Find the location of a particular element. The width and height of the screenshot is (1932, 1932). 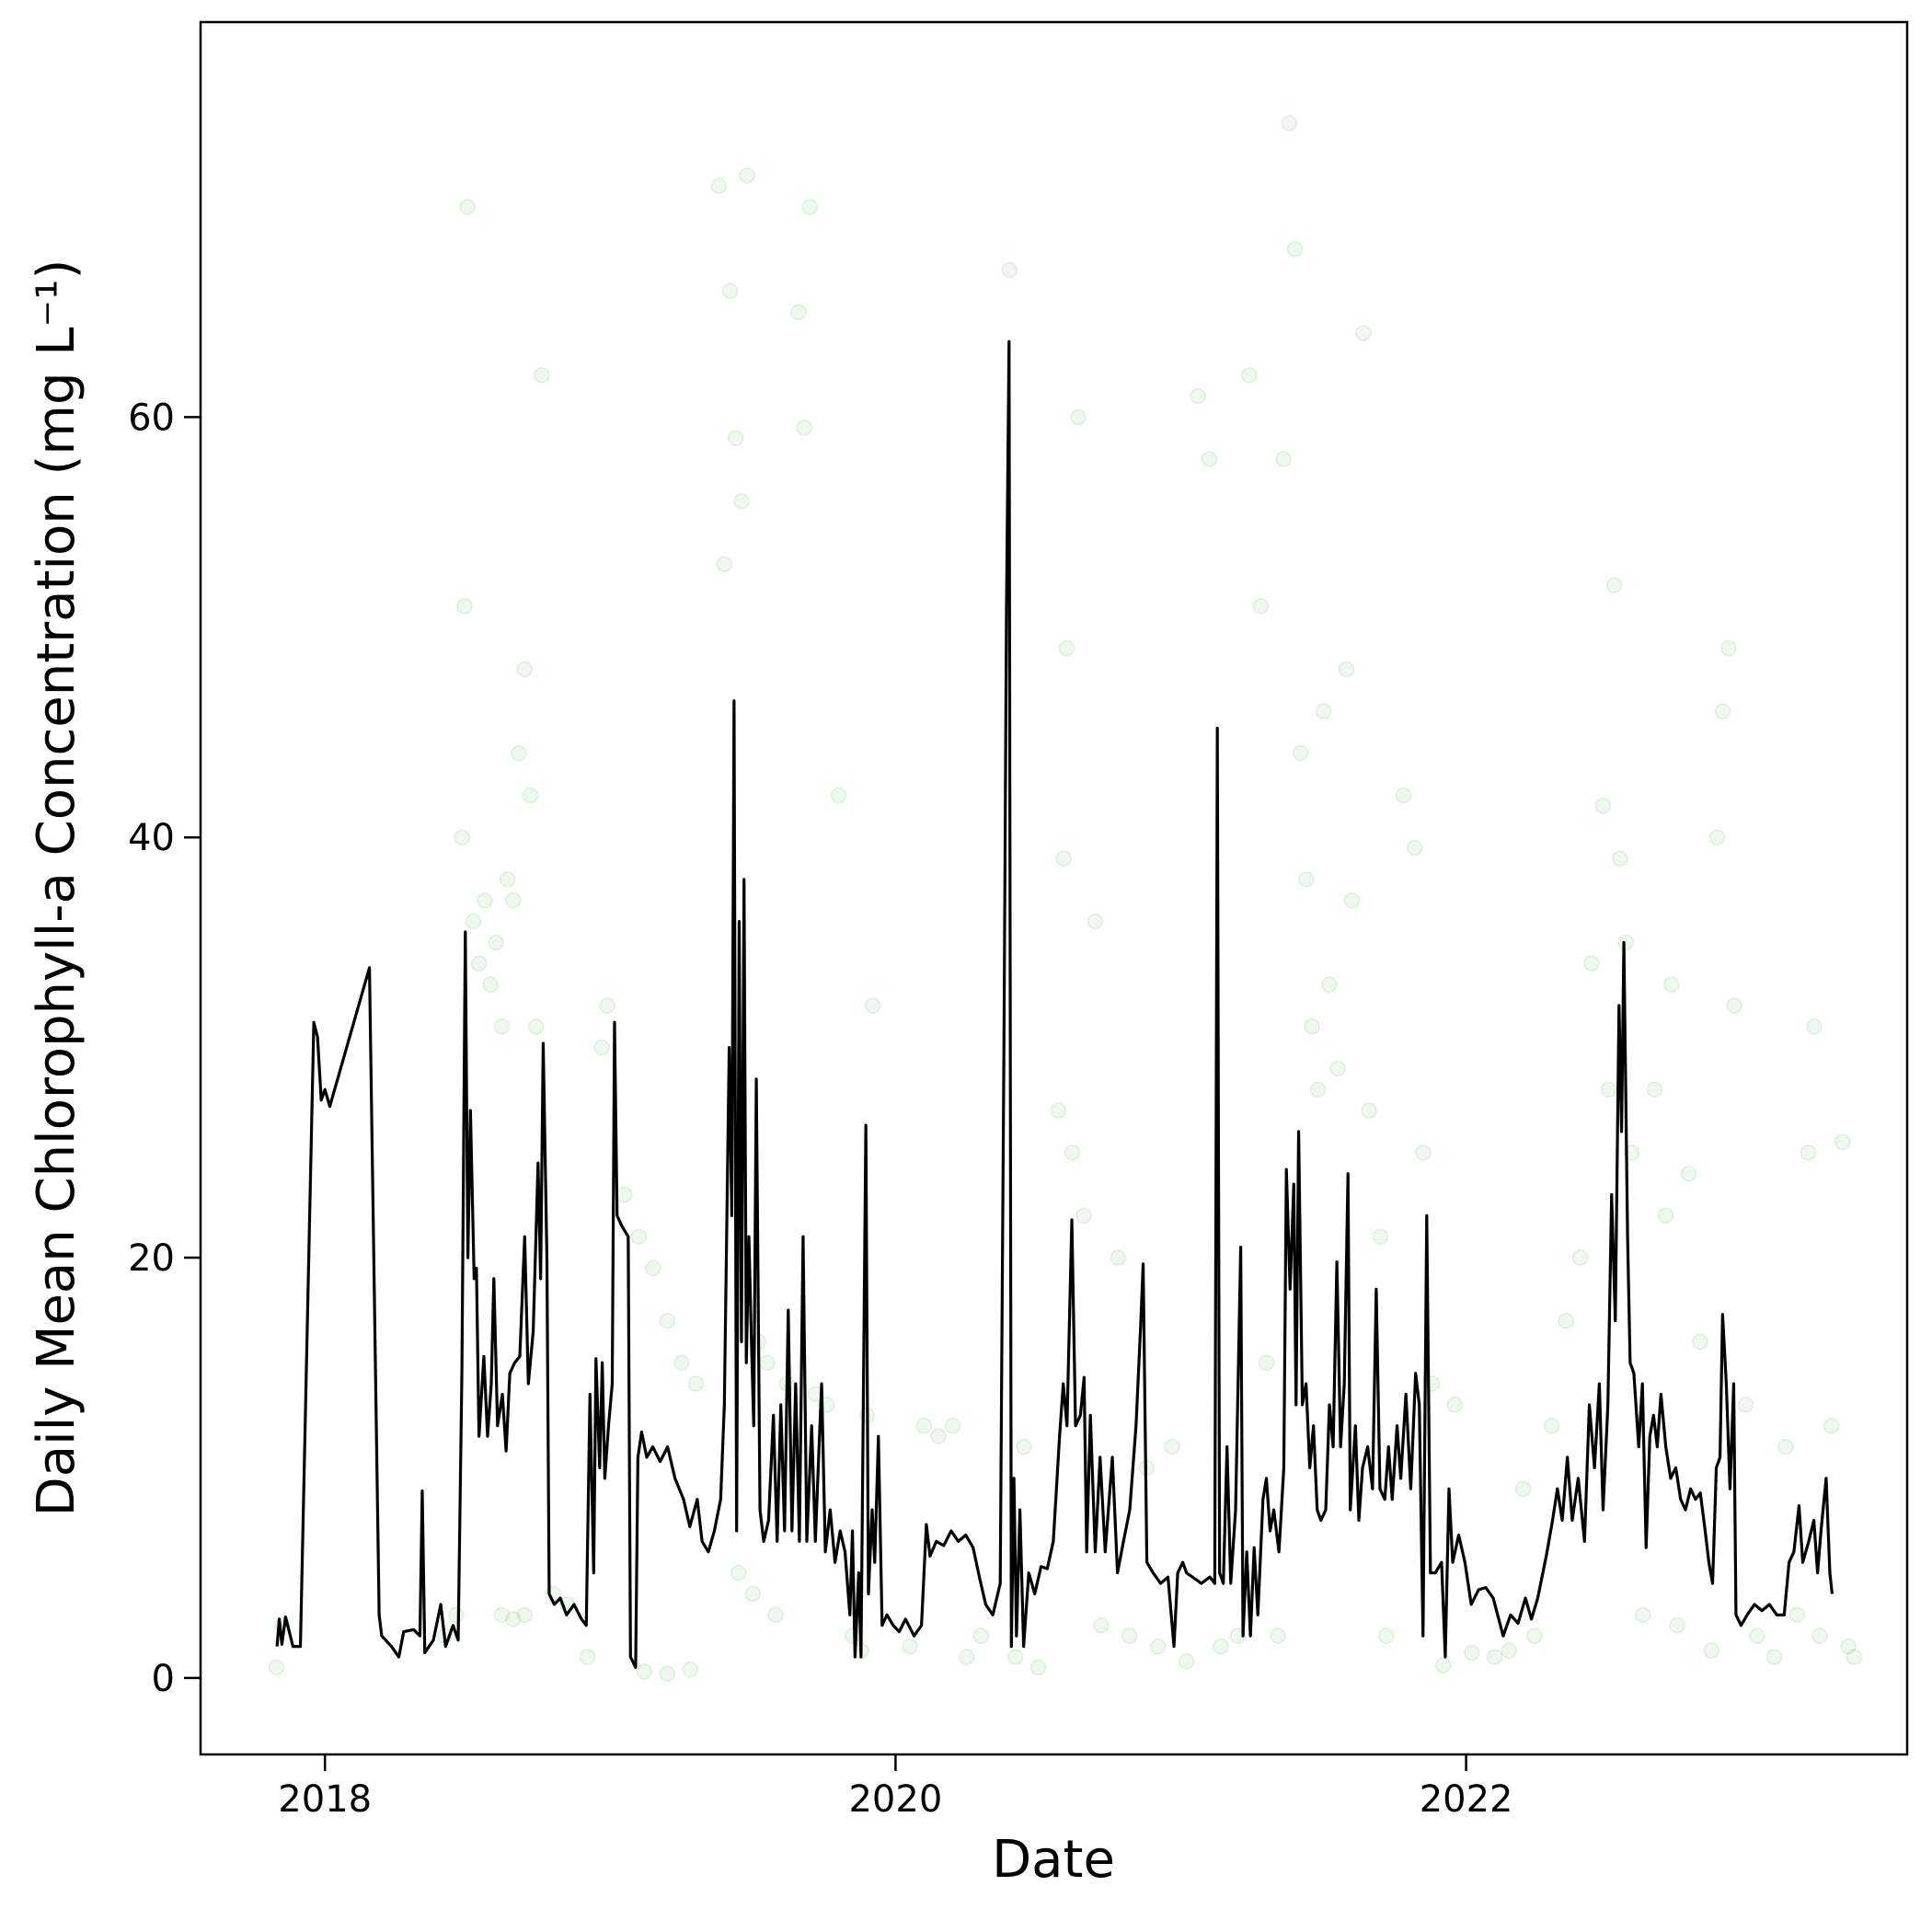

x-tick-label: 2018 is located at coordinates (325, 1799).